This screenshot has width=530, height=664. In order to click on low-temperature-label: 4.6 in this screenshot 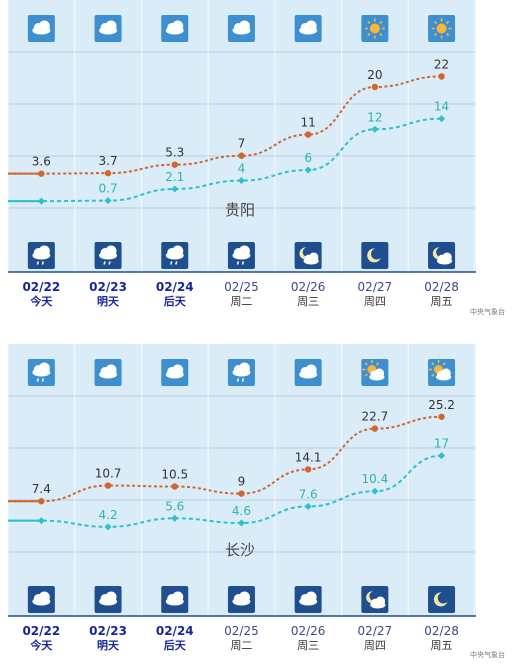, I will do `click(241, 511)`.